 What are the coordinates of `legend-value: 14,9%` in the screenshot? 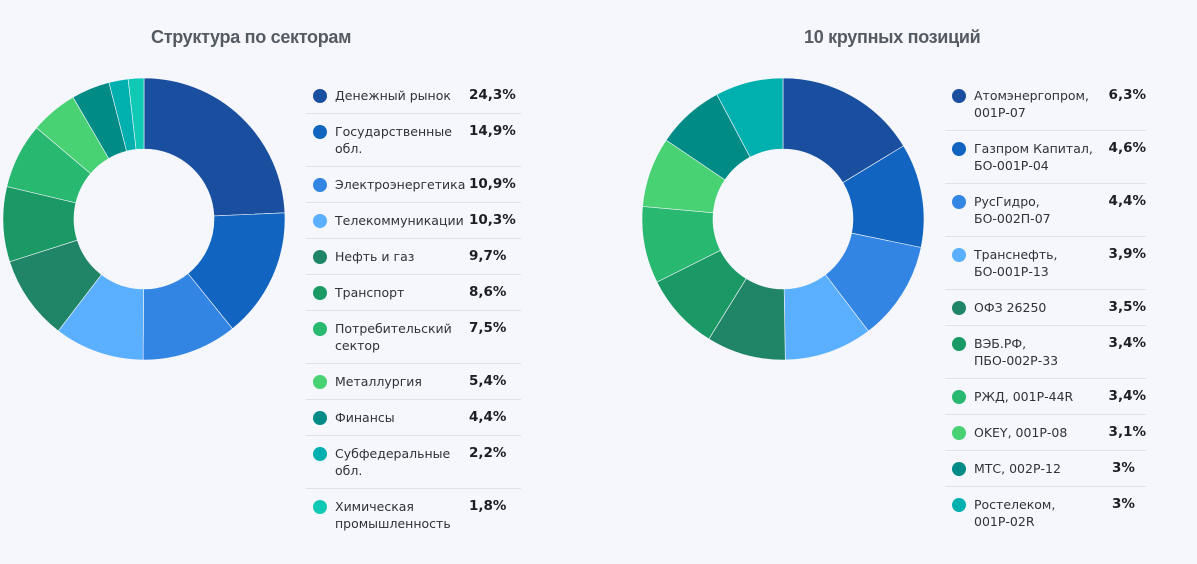 It's located at (492, 131).